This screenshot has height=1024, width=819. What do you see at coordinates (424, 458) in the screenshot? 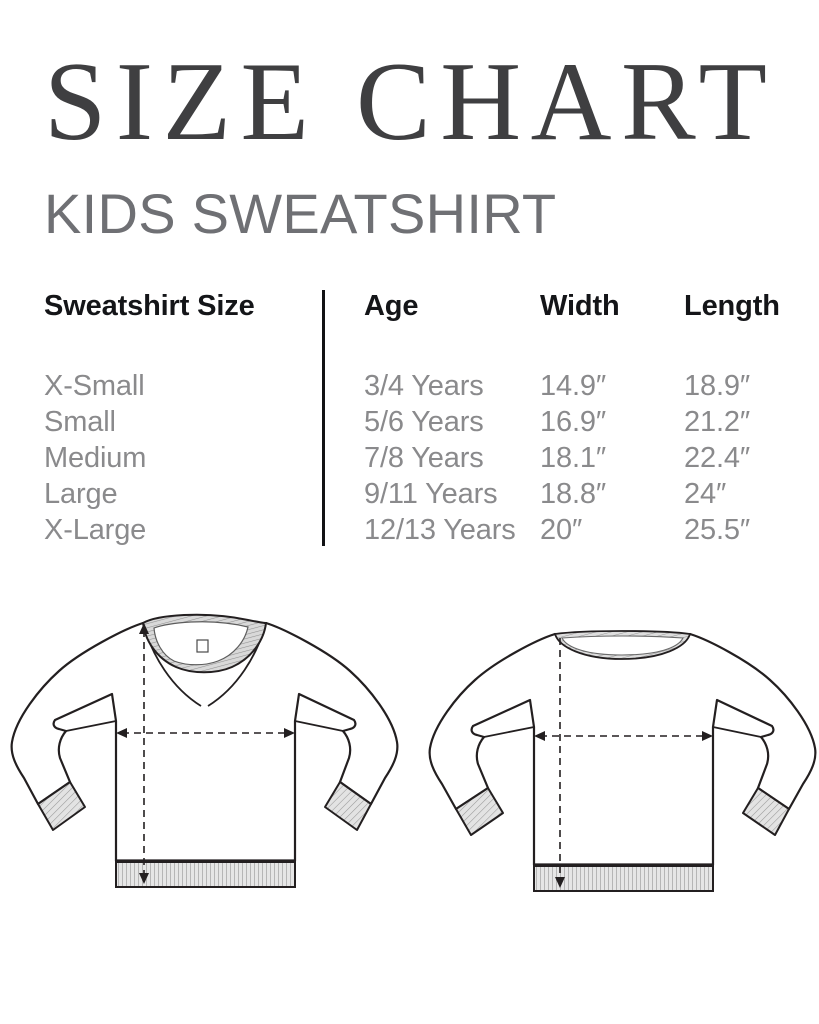
I see `cell-age: 7/8 Years` at bounding box center [424, 458].